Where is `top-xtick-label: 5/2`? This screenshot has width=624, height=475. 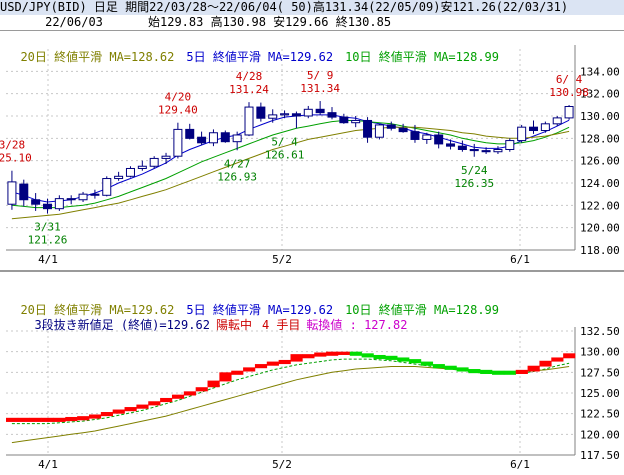
top-xtick-label: 5/2 is located at coordinates (282, 259).